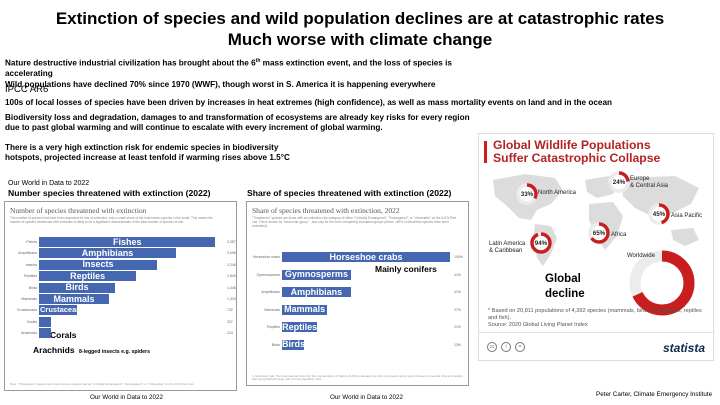 The height and width of the screenshot is (405, 720). I want to click on ipcc-heading: IPCC AR6, so click(27, 89).